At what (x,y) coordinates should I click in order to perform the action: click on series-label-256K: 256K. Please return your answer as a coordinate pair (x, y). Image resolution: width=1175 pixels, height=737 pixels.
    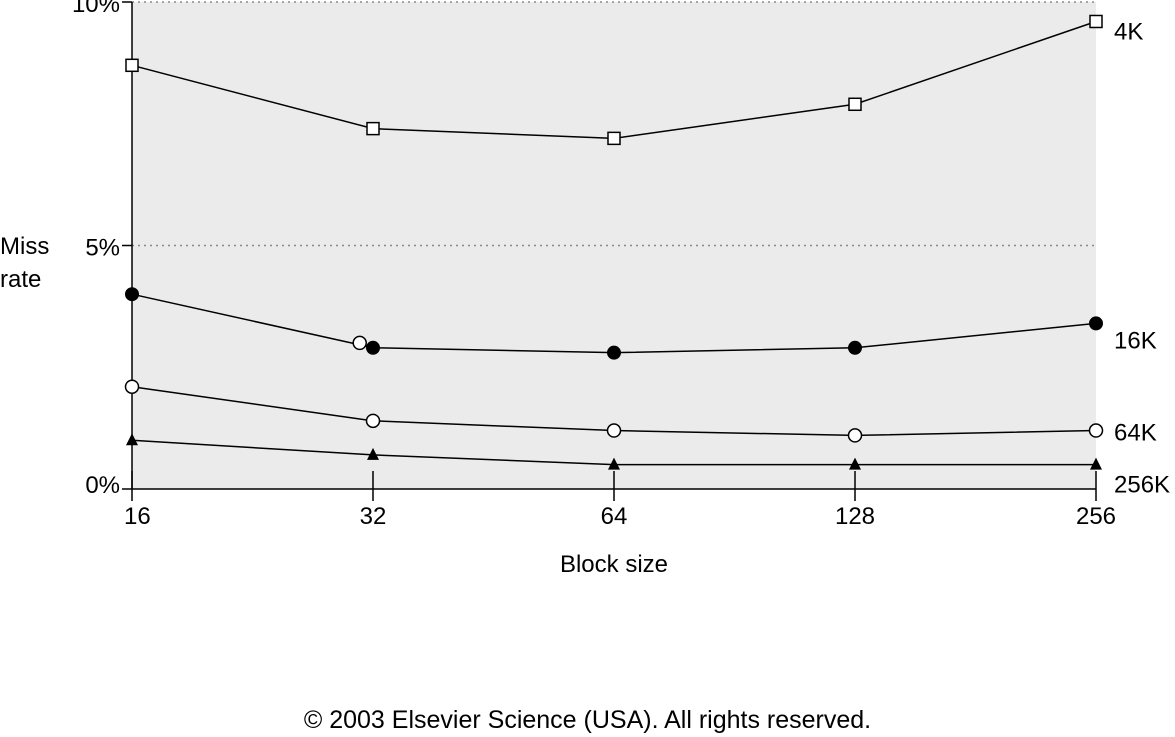
    Looking at the image, I should click on (1142, 485).